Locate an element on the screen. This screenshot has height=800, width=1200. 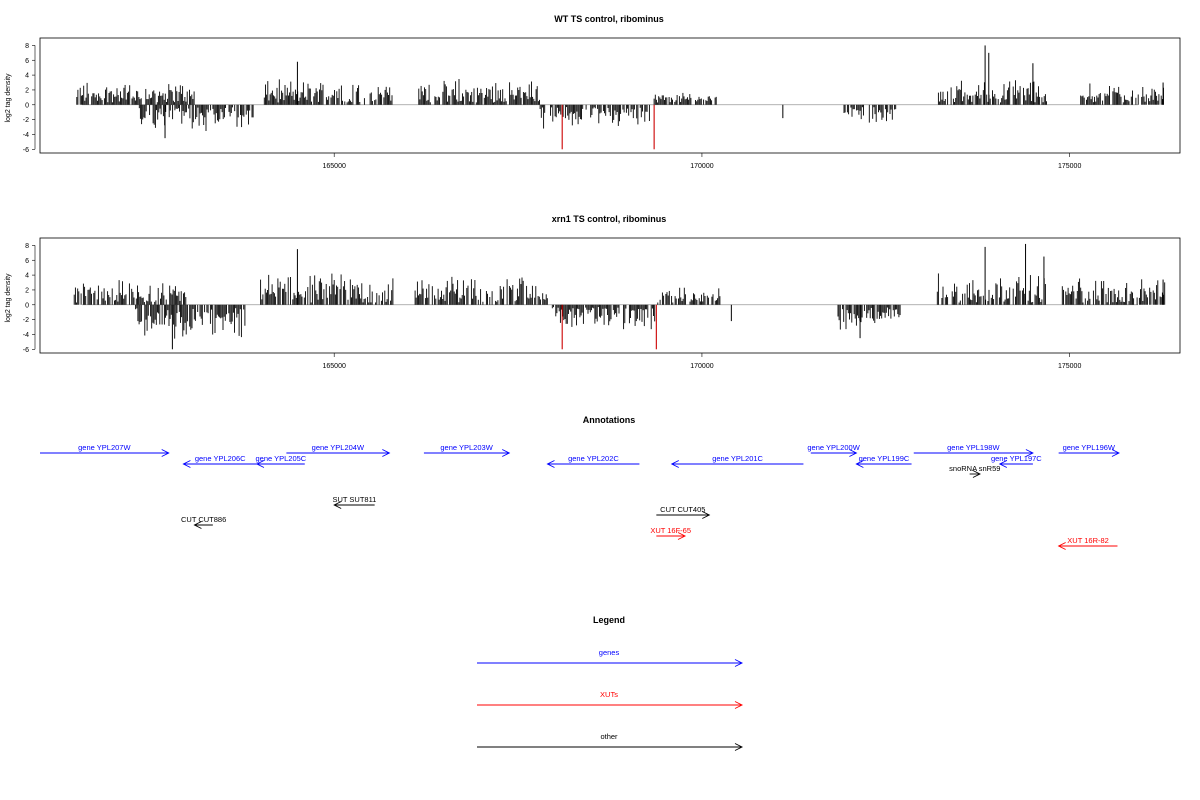
legend-item: genes is located at coordinates (610, 657).